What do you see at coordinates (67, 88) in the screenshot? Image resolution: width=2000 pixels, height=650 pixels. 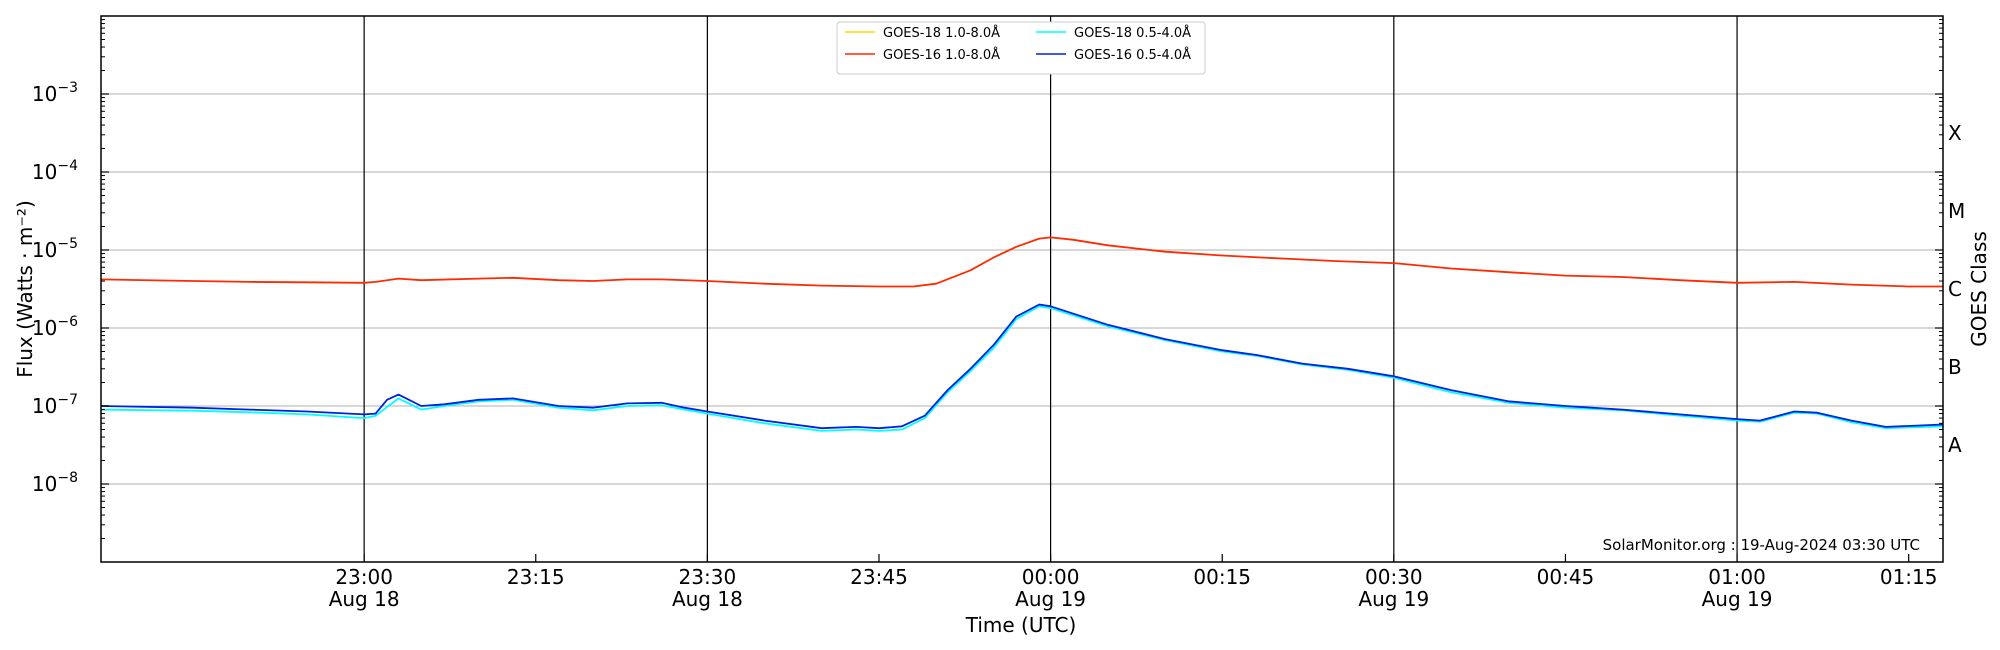 I see `y-tick-exponent: −3` at bounding box center [67, 88].